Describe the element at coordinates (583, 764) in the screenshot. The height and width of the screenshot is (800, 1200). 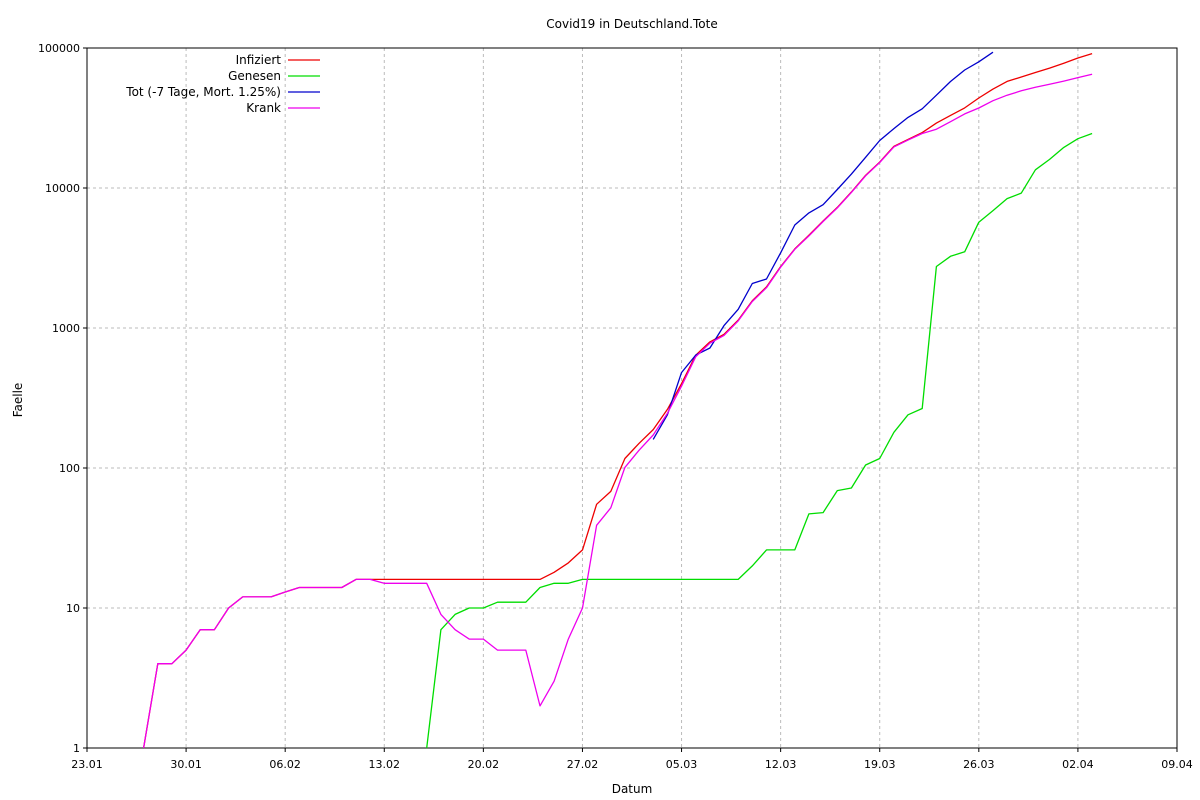
I see `x-tick-label: 27.02` at that location.